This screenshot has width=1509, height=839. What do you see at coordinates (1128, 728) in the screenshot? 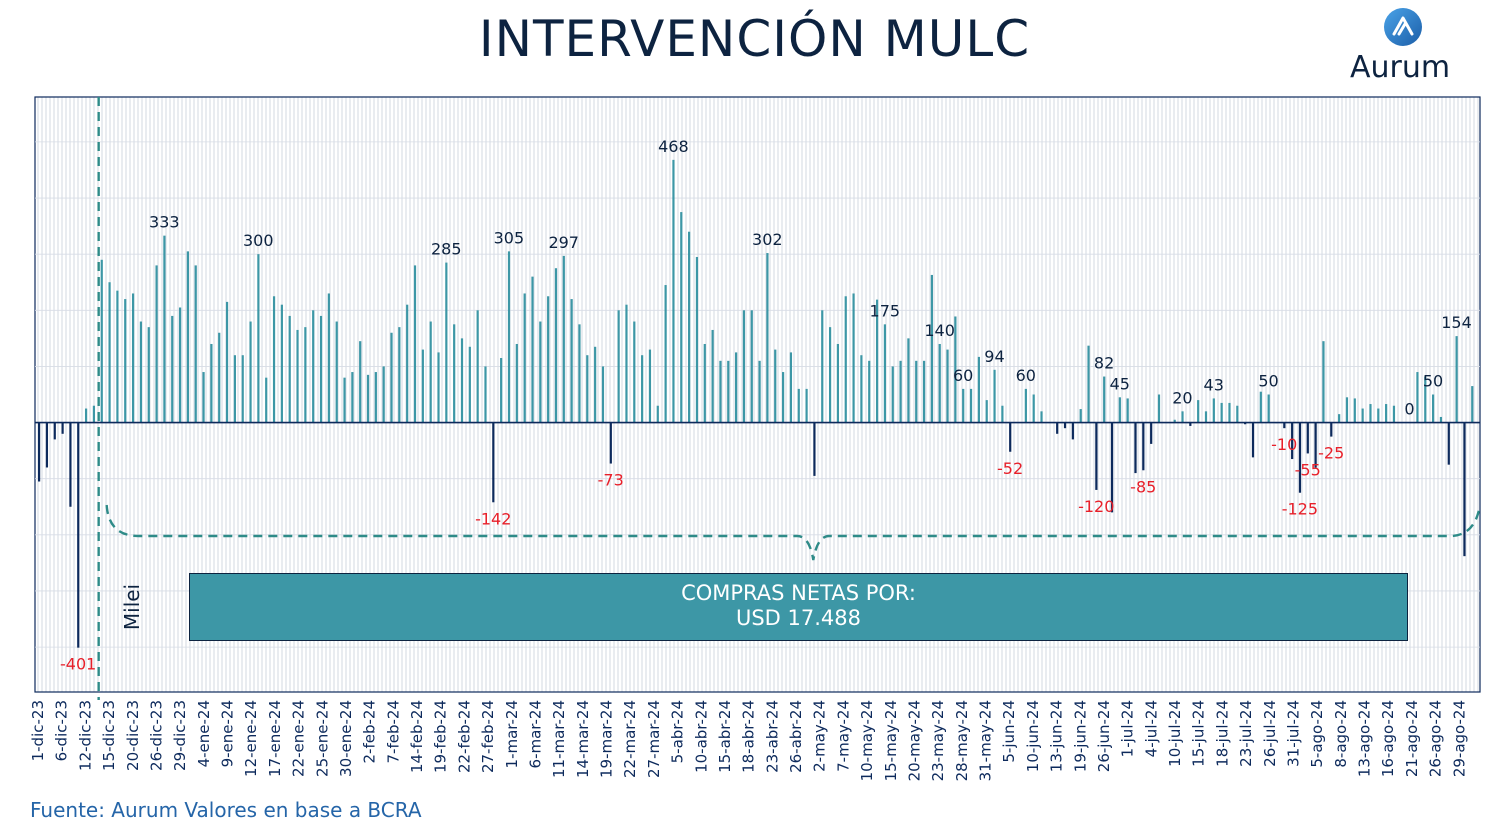
I see `x-tick-label: 1-jul-24` at bounding box center [1128, 728].